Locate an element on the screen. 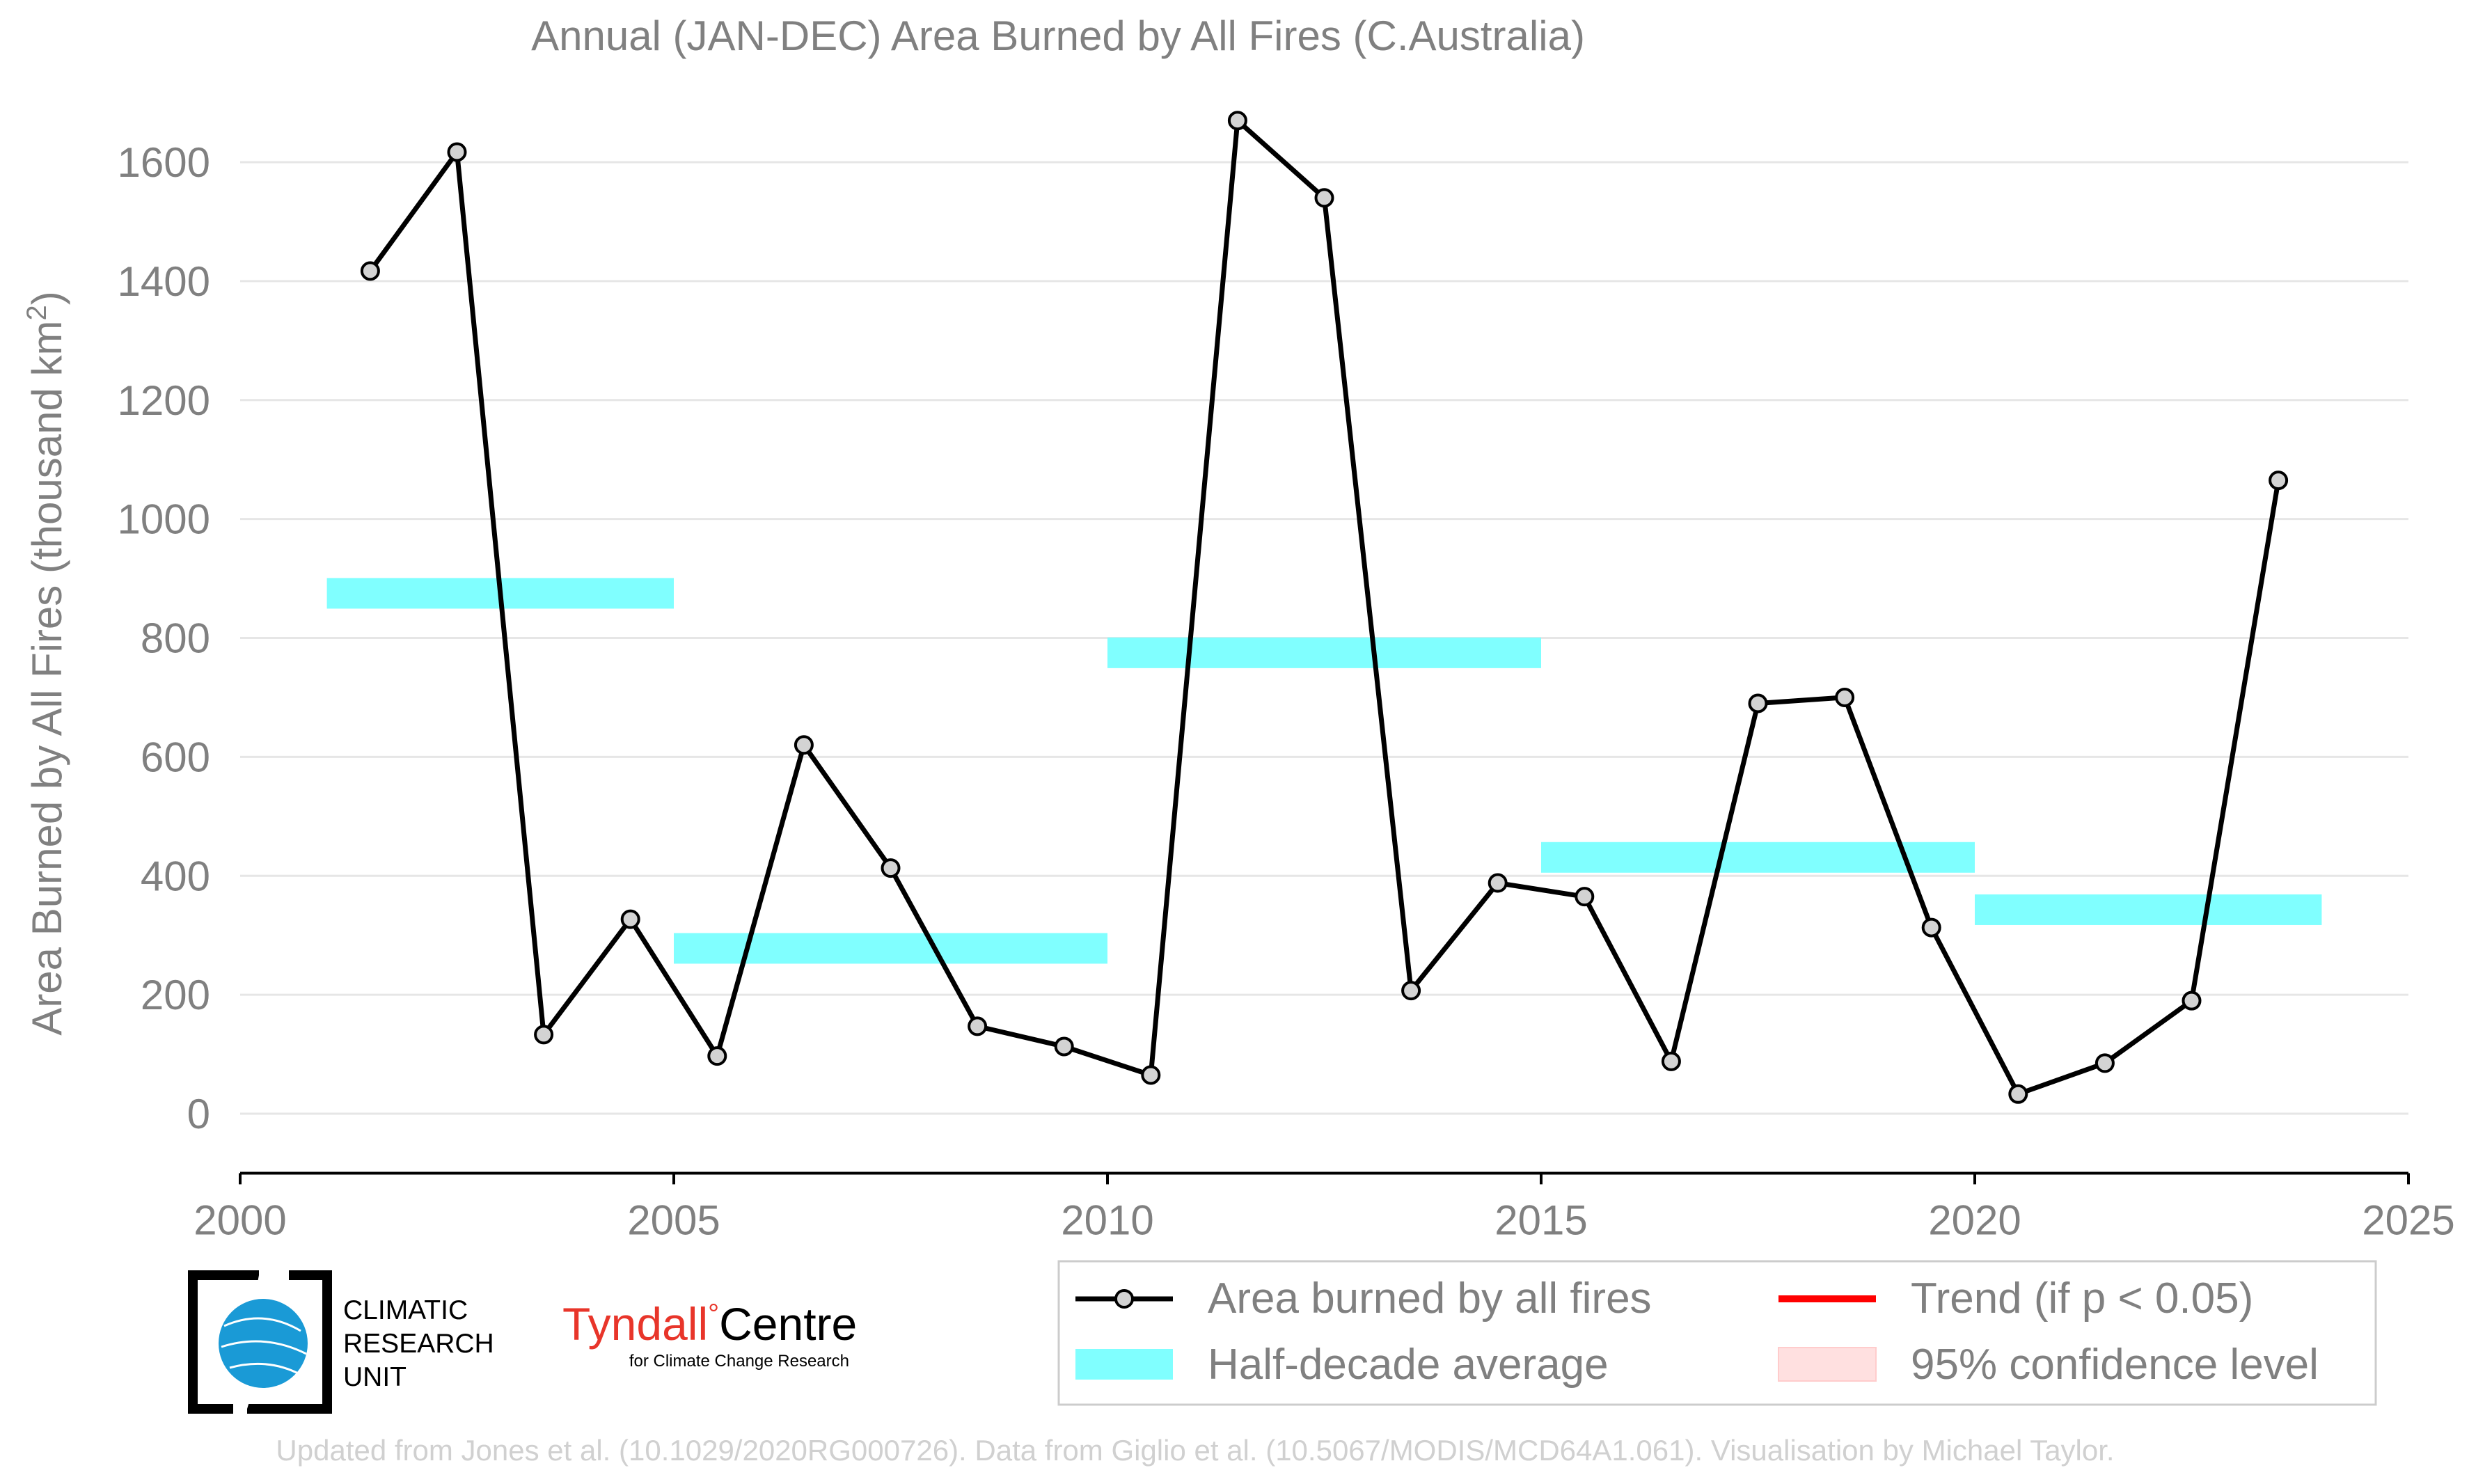 This screenshot has height=1484, width=2469. legend-half-decade-swatch is located at coordinates (1124, 1364).